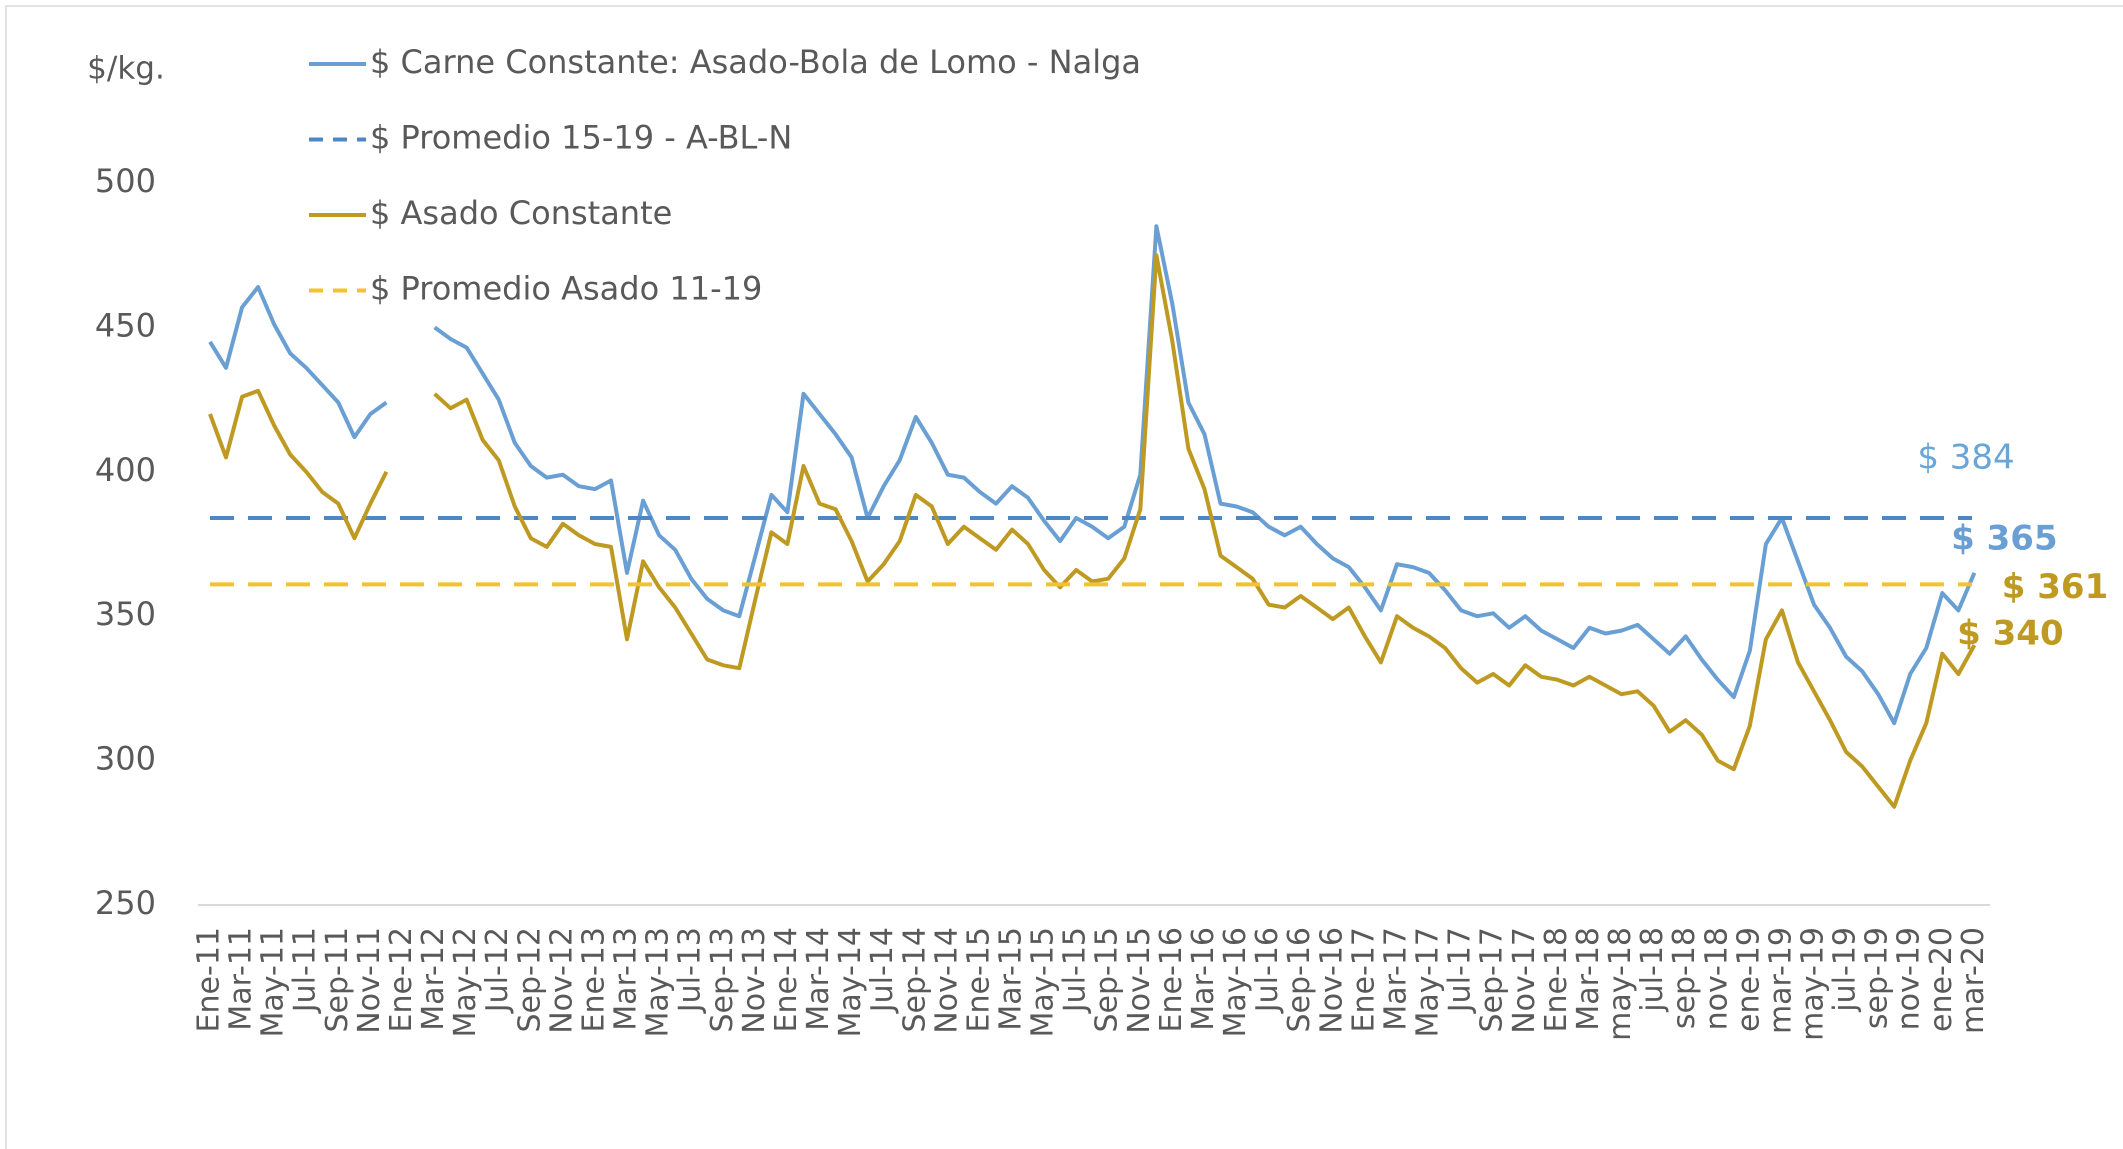 The height and width of the screenshot is (1149, 2123). What do you see at coordinates (125, 614) in the screenshot?
I see `y-tick-label: 350` at bounding box center [125, 614].